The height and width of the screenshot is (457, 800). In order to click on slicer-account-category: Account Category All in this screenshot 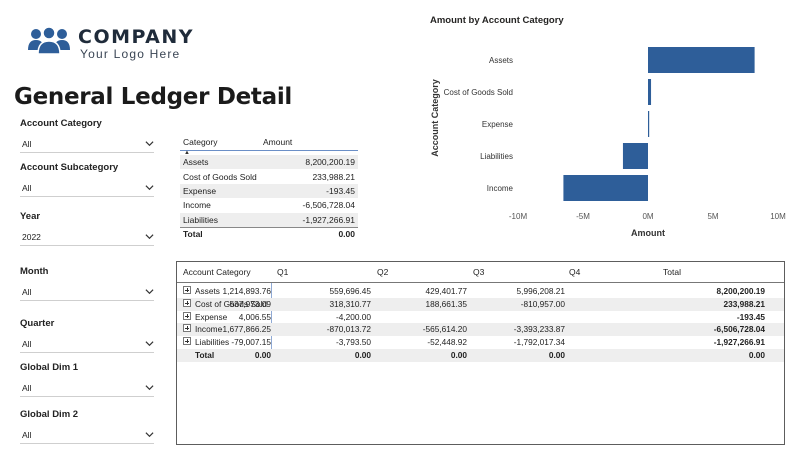, I will do `click(87, 135)`.